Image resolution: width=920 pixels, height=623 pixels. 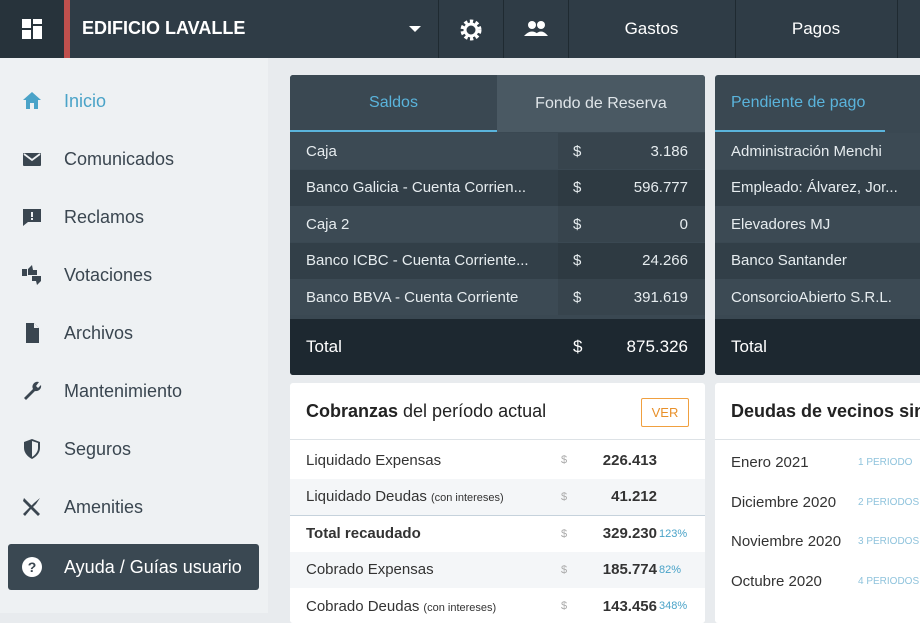 What do you see at coordinates (67, 29) in the screenshot?
I see `accent-bar` at bounding box center [67, 29].